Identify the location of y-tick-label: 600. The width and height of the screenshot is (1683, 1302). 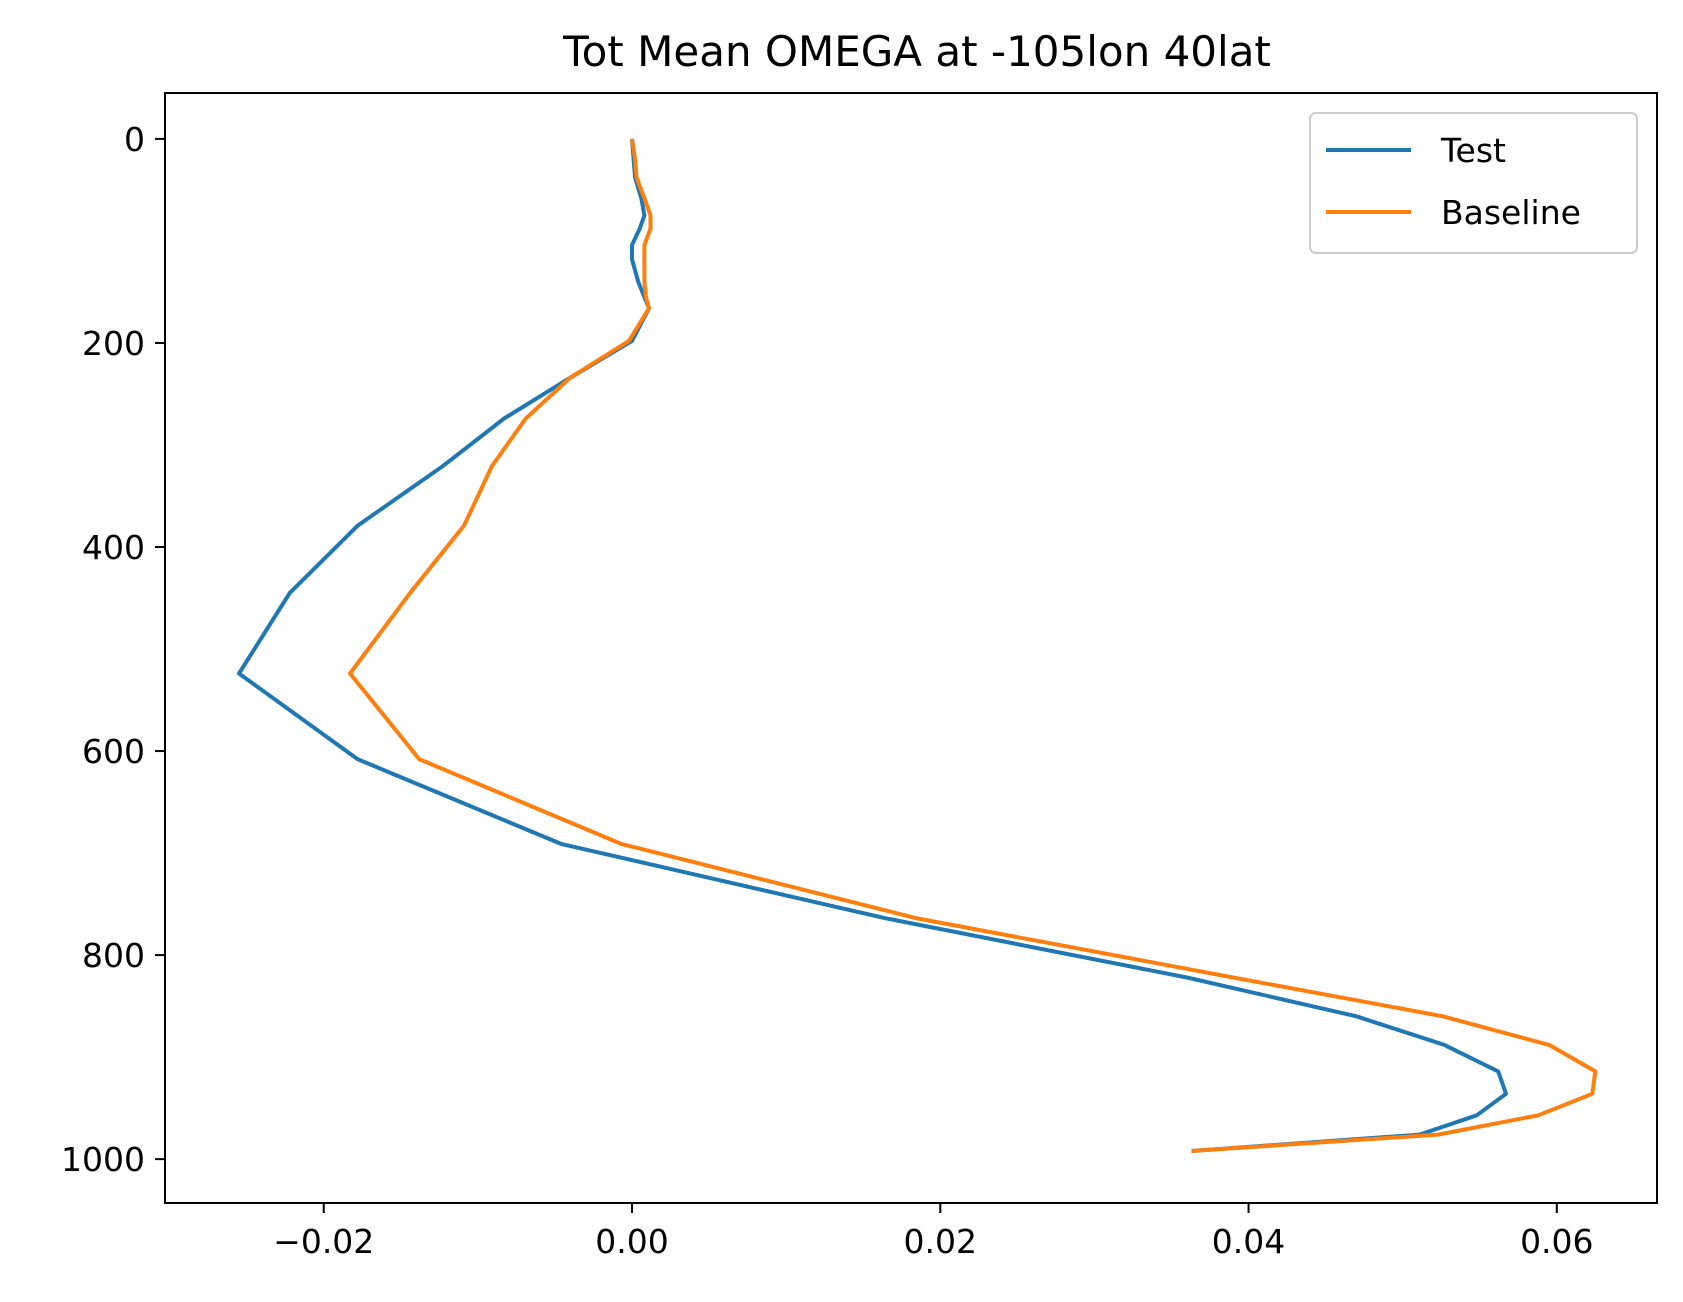
(113, 751).